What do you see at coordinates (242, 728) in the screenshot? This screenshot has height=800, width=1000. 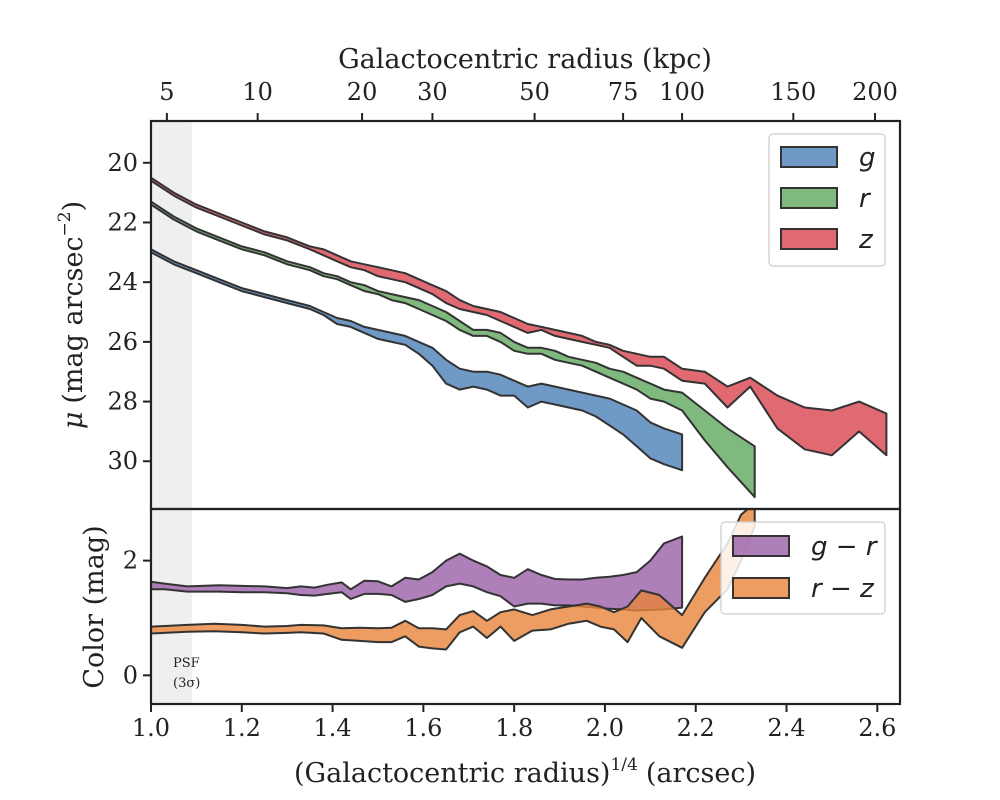 I see `x-tick-label: 1.2` at bounding box center [242, 728].